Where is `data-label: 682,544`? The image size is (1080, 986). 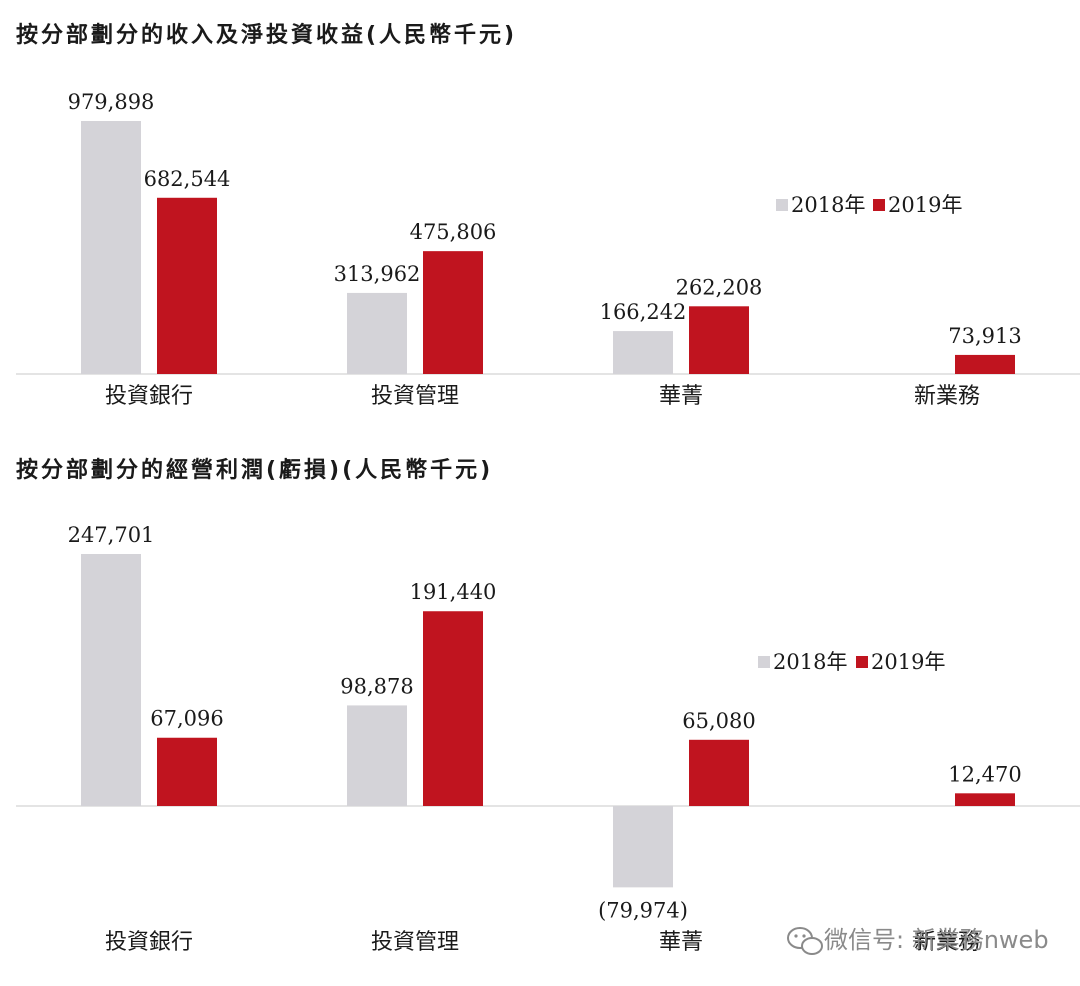
data-label: 682,544 is located at coordinates (187, 179).